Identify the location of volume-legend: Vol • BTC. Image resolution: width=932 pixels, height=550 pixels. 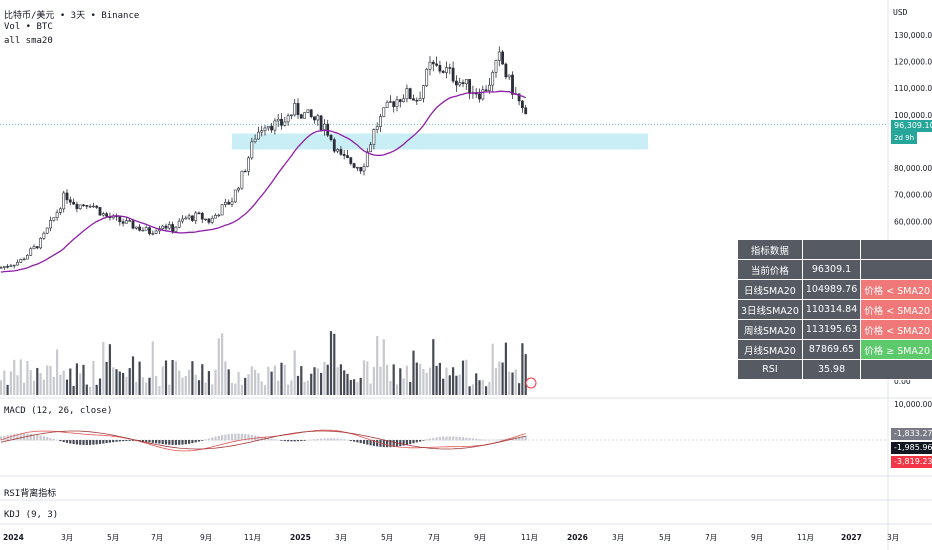
(28, 27).